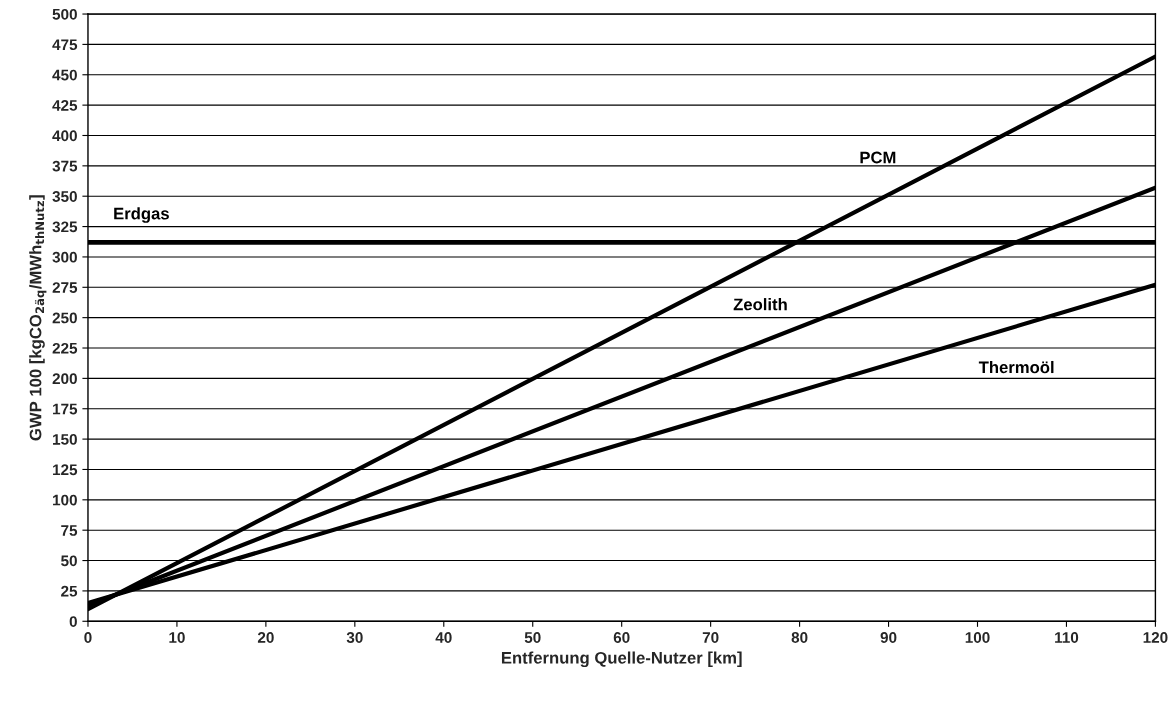  What do you see at coordinates (710, 637) in the screenshot?
I see `x-tick-label: 70` at bounding box center [710, 637].